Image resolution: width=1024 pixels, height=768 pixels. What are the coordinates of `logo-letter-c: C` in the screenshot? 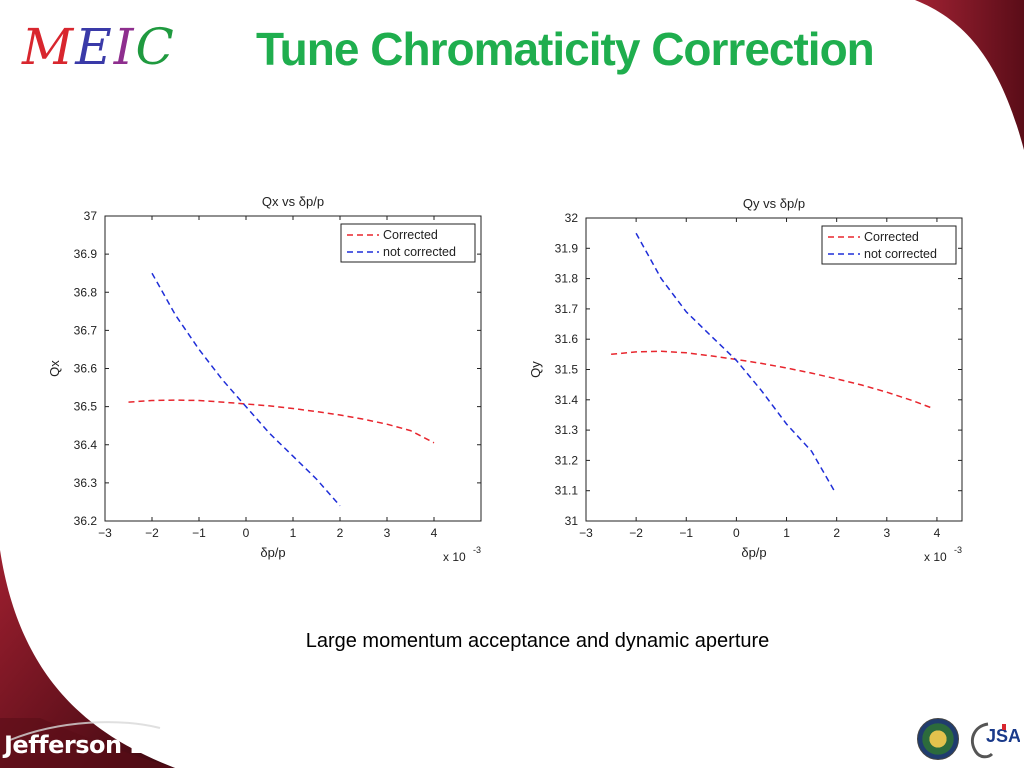 It's located at (155, 47).